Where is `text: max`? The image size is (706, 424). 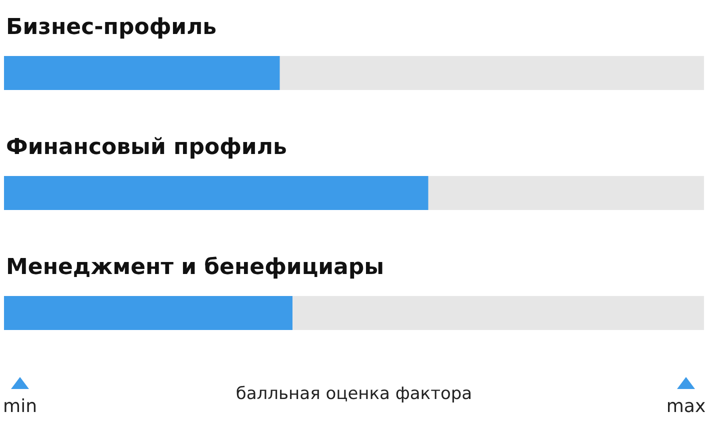
text: max is located at coordinates (686, 406).